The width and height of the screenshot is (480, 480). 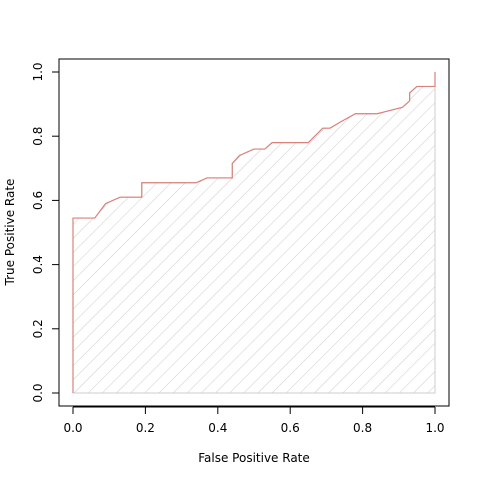 I want to click on y-tick-label: 0.0, so click(x=38, y=392).